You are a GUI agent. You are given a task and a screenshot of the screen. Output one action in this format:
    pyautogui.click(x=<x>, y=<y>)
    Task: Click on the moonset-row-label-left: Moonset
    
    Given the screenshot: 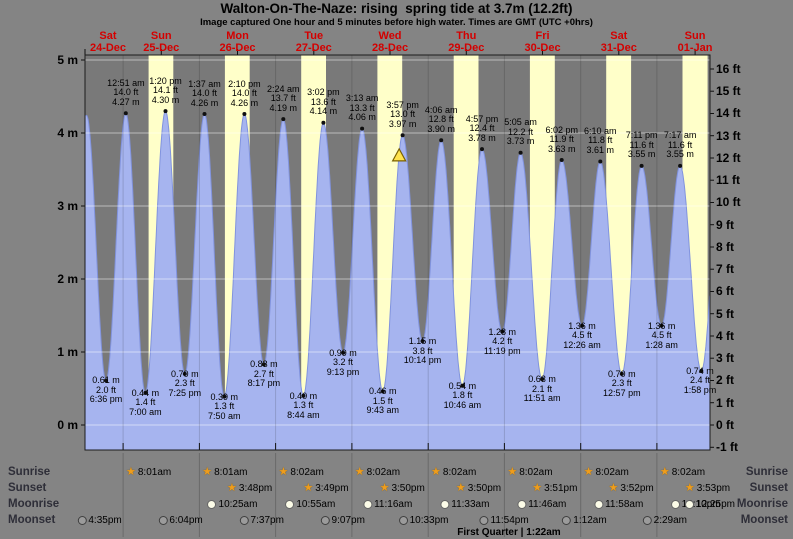 What is the action you would take?
    pyautogui.click(x=32, y=520)
    